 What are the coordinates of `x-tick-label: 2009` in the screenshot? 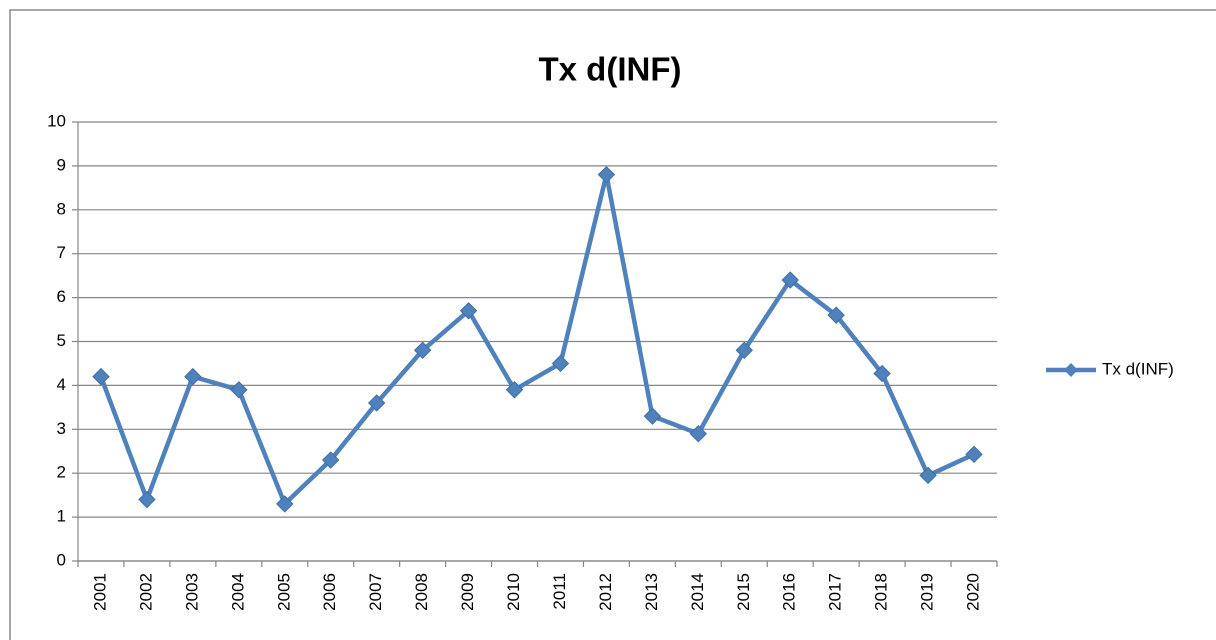 It's located at (467, 592).